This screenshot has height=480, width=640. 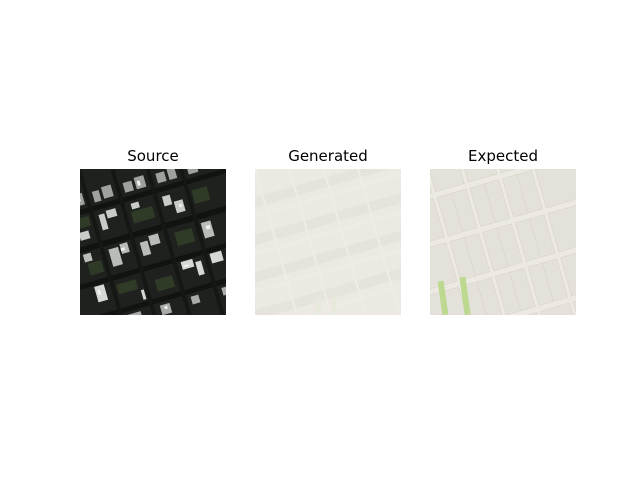 I want to click on panel-title-generated: Generated, so click(x=328, y=156).